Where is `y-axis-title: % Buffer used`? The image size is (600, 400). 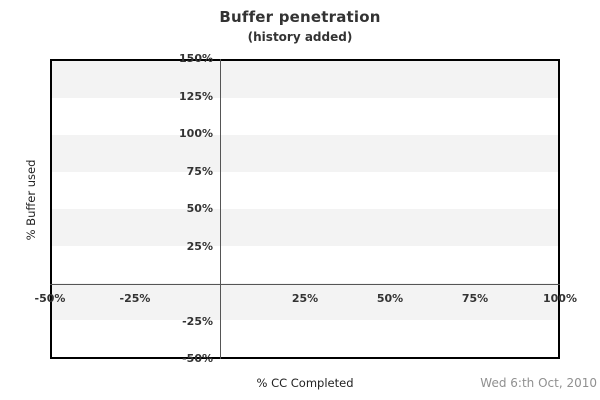 y-axis-title: % Buffer used is located at coordinates (31, 200).